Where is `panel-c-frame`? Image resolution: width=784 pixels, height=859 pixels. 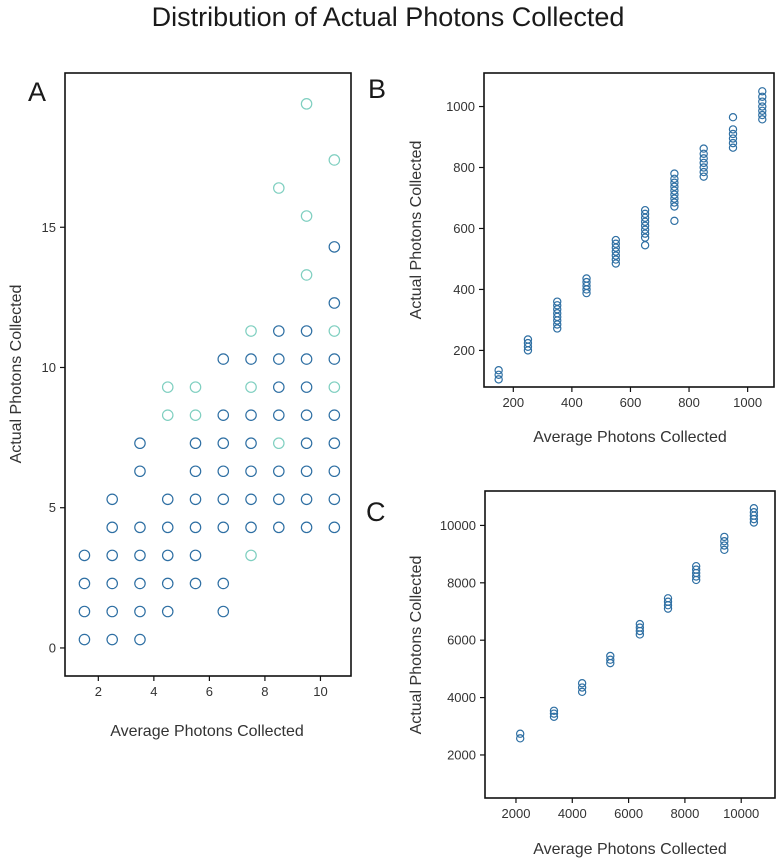 panel-c-frame is located at coordinates (630, 644).